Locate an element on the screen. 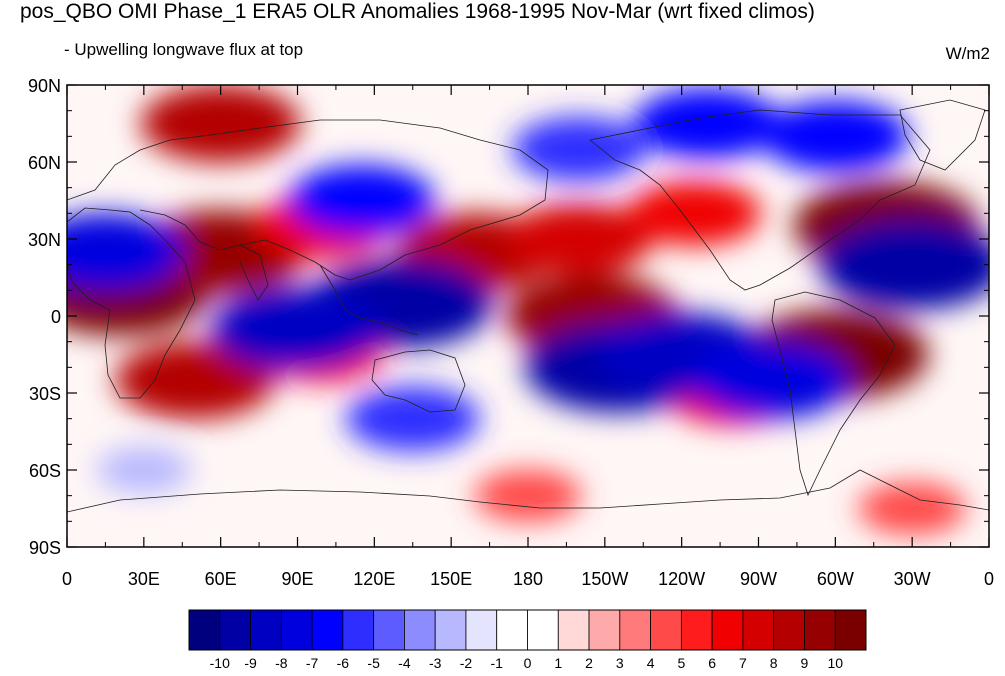 The height and width of the screenshot is (676, 1005). southeast-asia-outline is located at coordinates (369, 300).